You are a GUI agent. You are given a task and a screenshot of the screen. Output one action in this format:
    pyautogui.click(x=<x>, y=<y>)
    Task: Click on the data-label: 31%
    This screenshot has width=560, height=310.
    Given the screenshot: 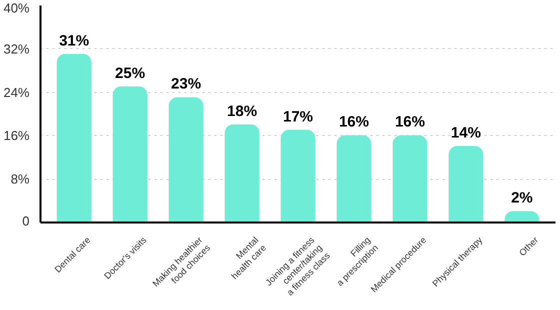 What is the action you would take?
    pyautogui.click(x=74, y=41)
    